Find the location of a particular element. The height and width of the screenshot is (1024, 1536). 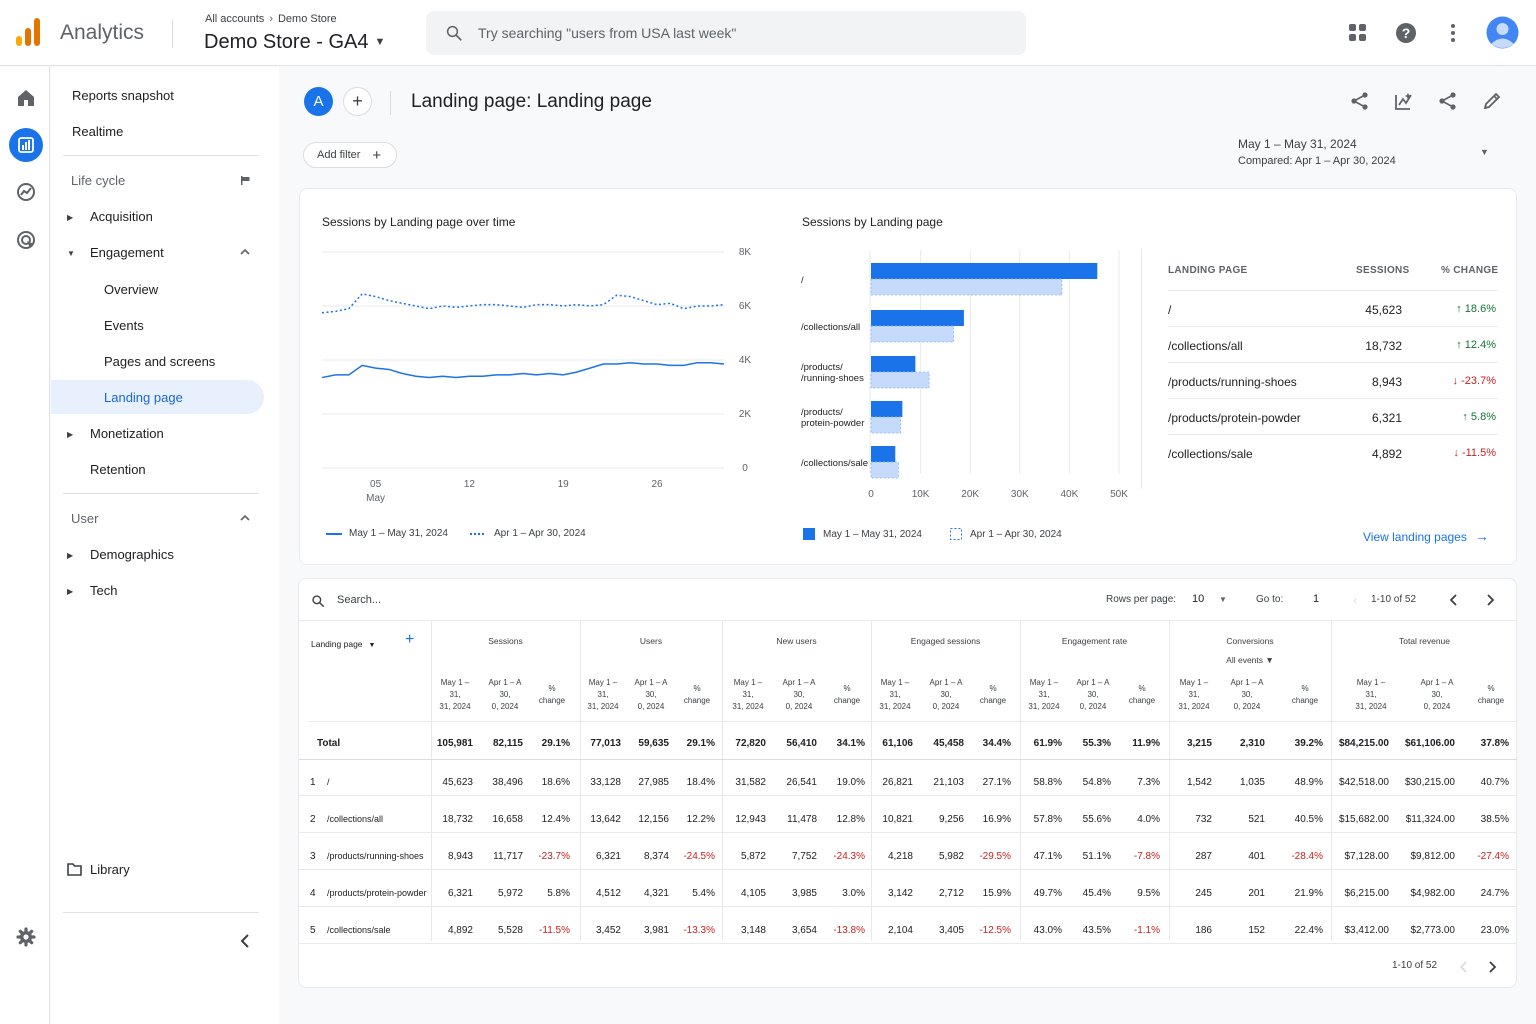

nav-monetization: Monetization is located at coordinates (127, 433).